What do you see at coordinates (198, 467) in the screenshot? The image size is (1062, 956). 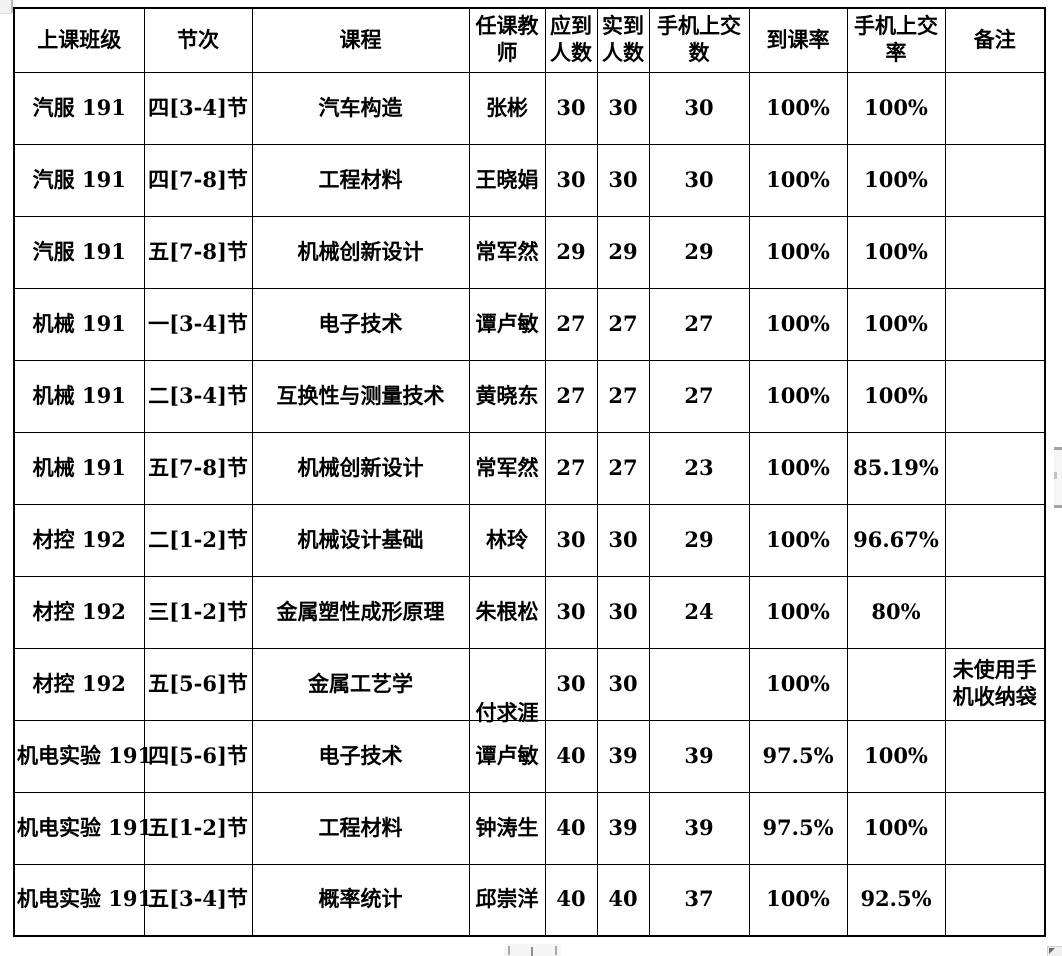 I see `cell-text: 五[7-8]节` at bounding box center [198, 467].